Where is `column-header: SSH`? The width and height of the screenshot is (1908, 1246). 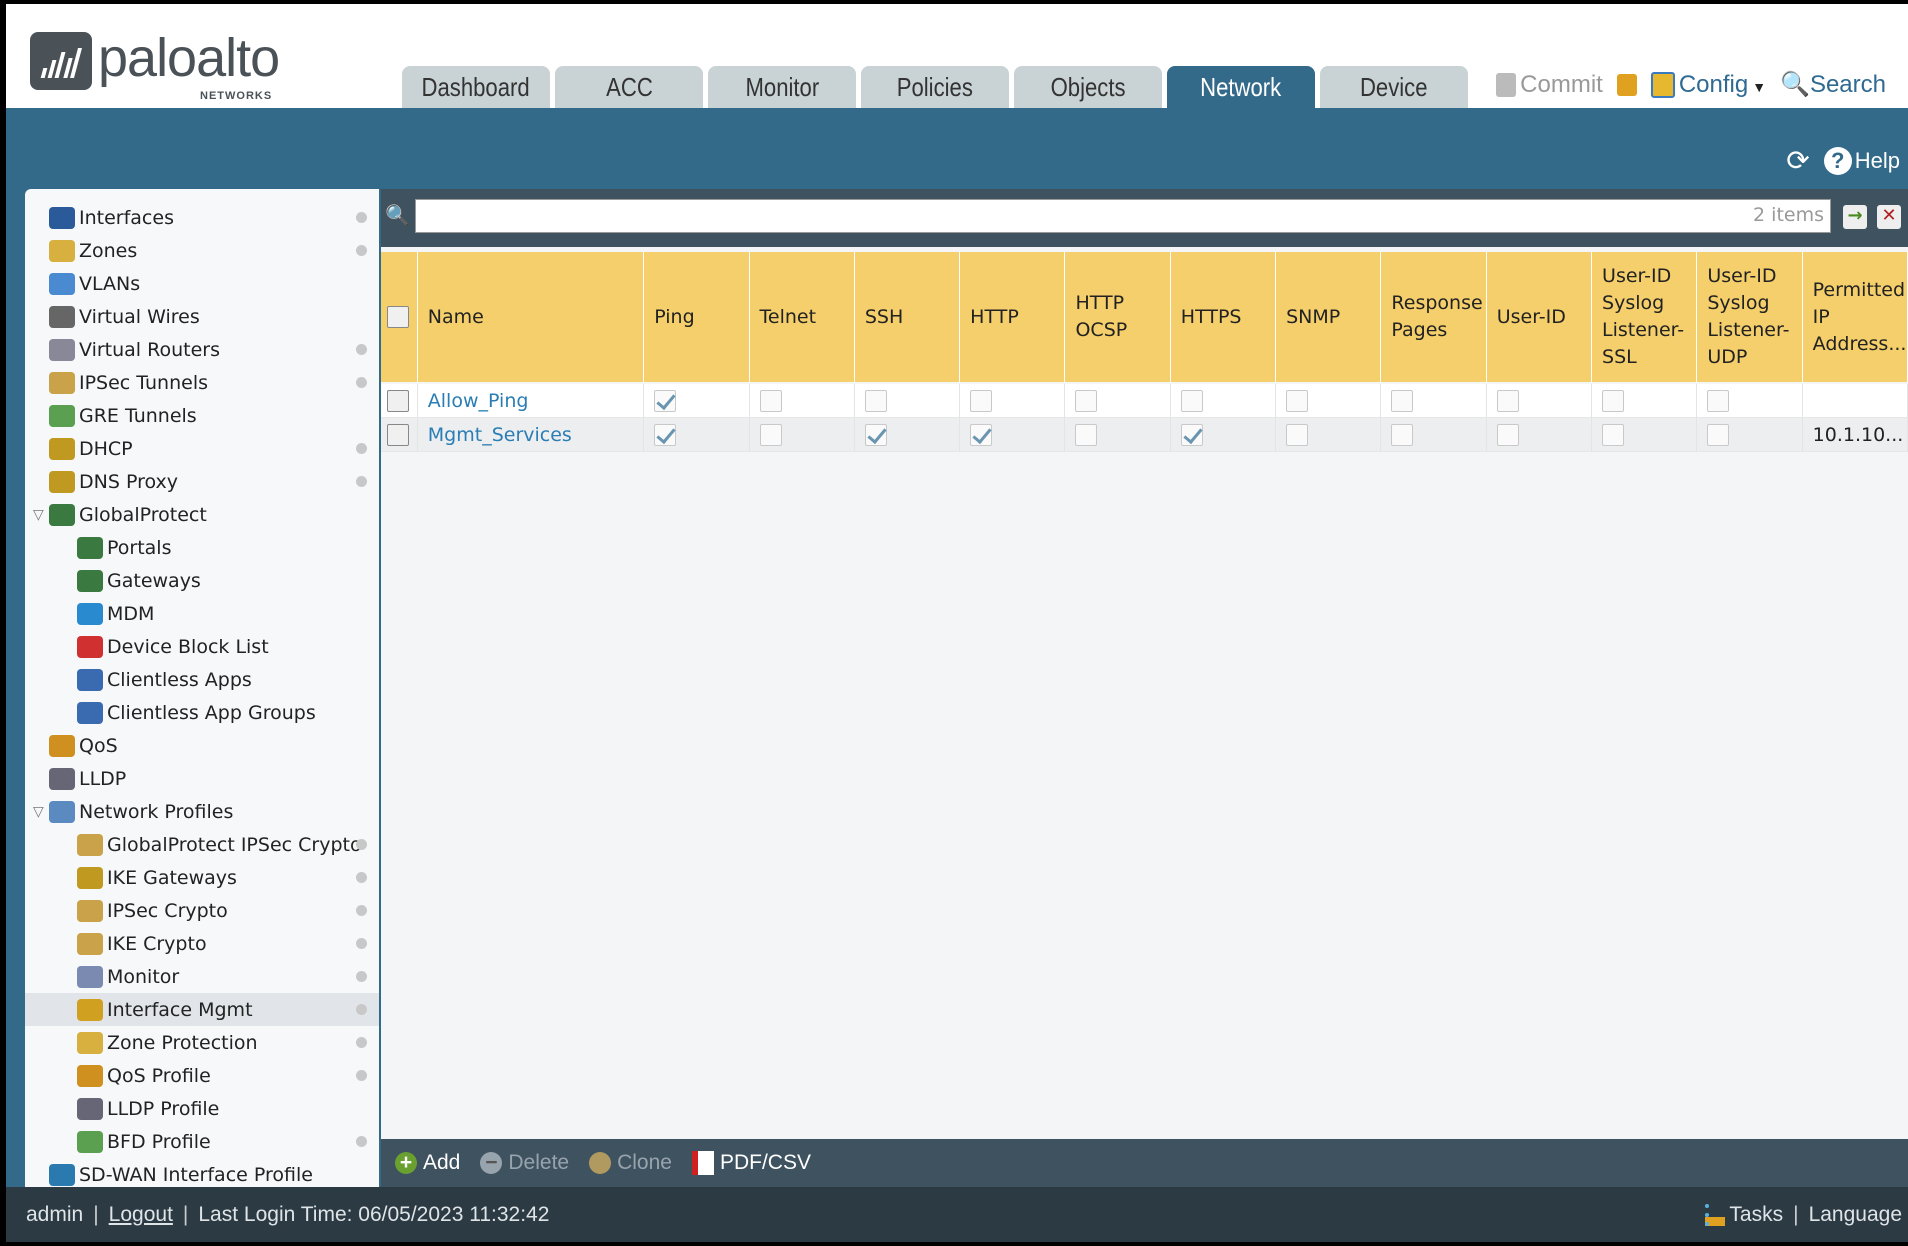
column-header: SSH is located at coordinates (908, 317).